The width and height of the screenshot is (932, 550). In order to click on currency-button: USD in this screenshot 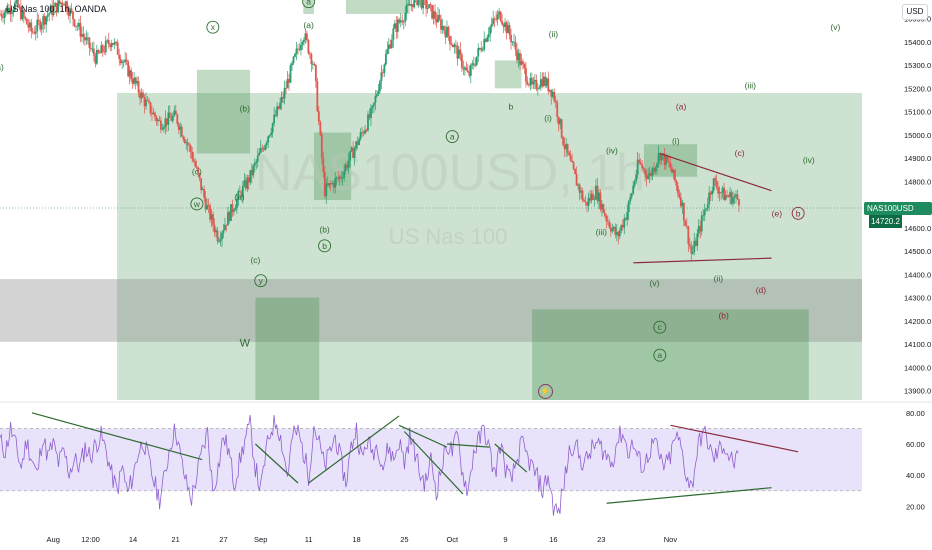, I will do `click(915, 12)`.